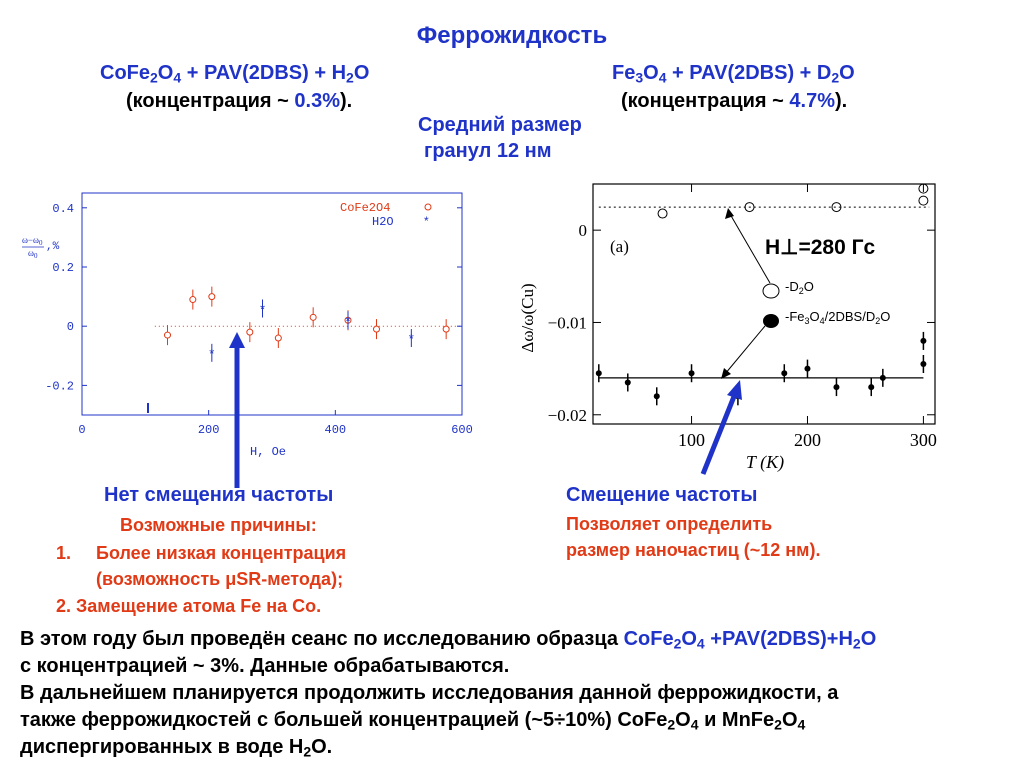 The image size is (1024, 768). I want to click on right-caption-line1: Позволяет определить, so click(669, 524).